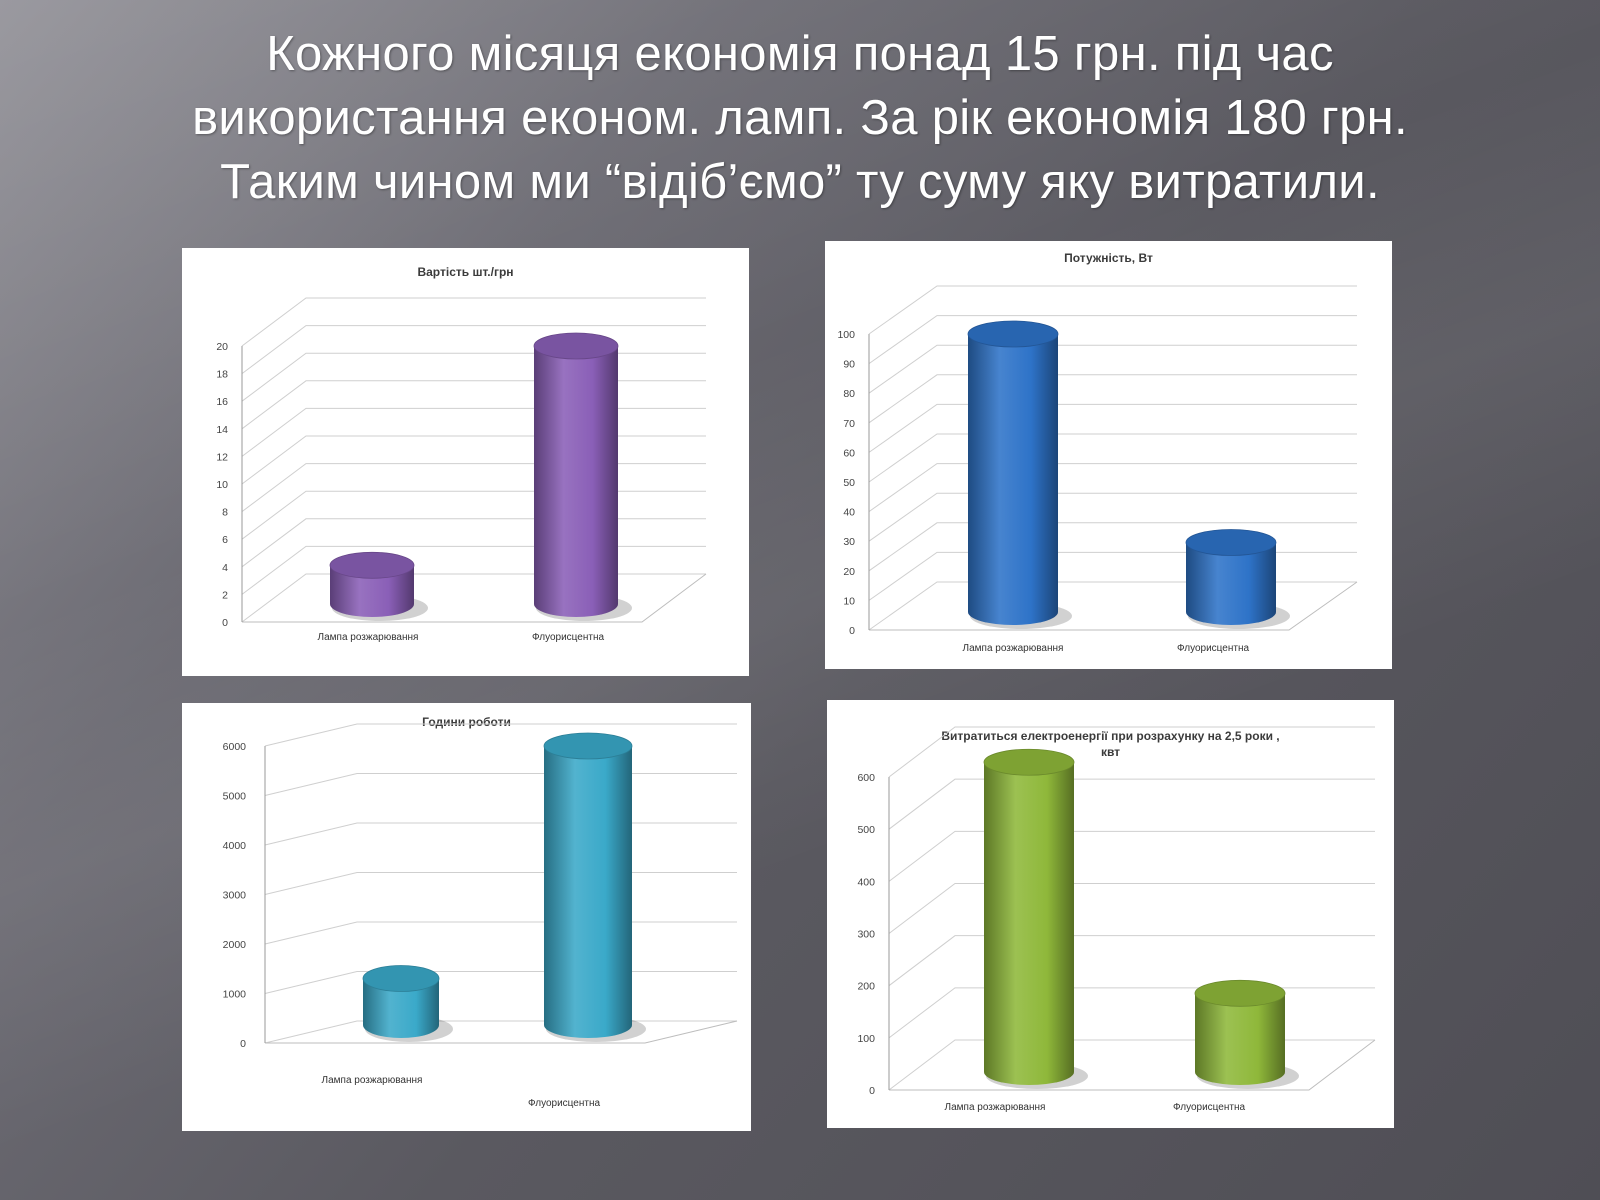 Image resolution: width=1600 pixels, height=1200 pixels. I want to click on y-tick-label: 60, so click(849, 453).